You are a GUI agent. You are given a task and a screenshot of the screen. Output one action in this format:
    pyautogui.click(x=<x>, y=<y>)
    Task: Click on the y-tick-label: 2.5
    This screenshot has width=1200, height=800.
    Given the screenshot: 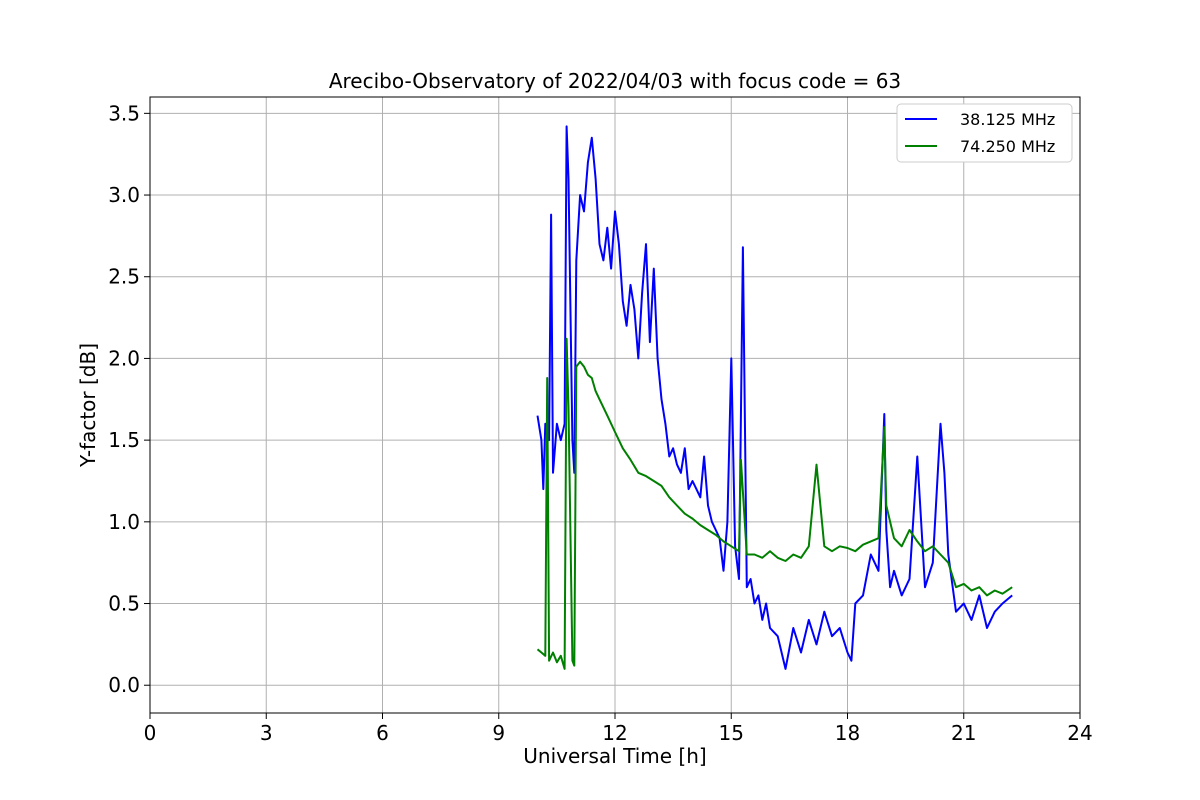 What is the action you would take?
    pyautogui.click(x=124, y=277)
    